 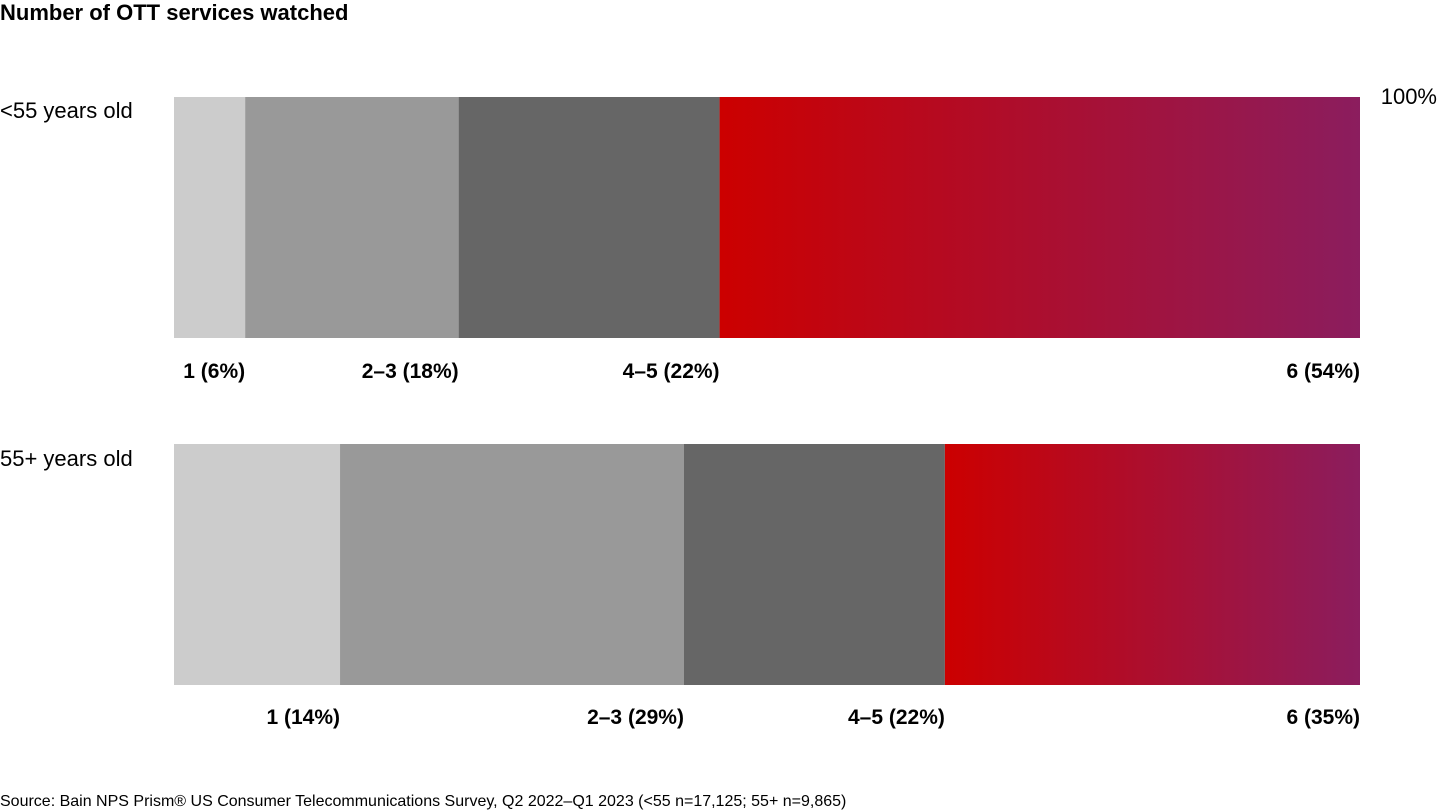 What do you see at coordinates (410, 371) in the screenshot?
I see `segment-label: 2–3 (18%)` at bounding box center [410, 371].